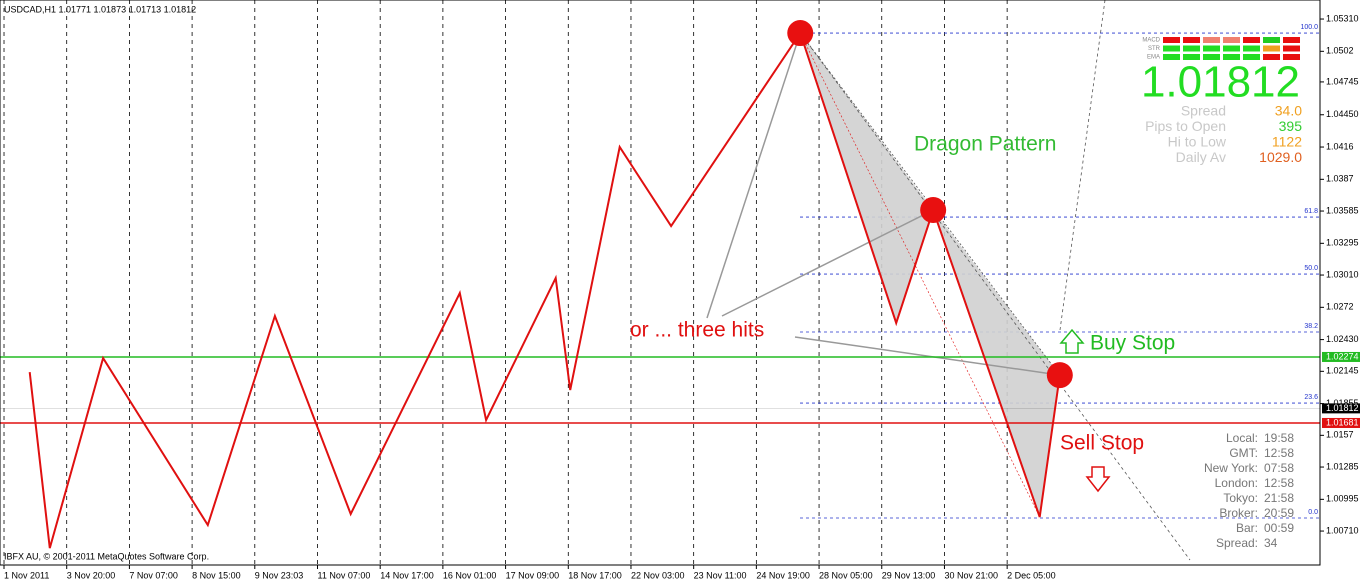  I want to click on y-tick-label: 1.02145, so click(1342, 371).